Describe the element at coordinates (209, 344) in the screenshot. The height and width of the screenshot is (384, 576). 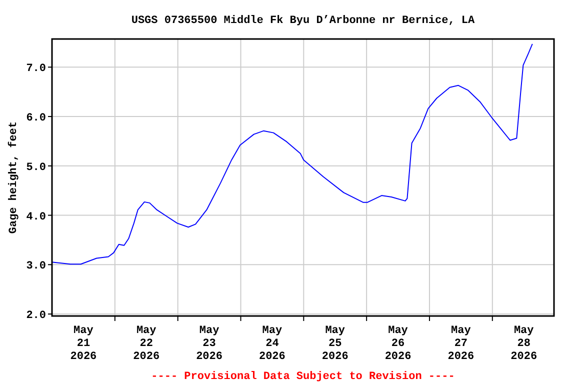
I see `x-tick-label: May 23 2026` at that location.